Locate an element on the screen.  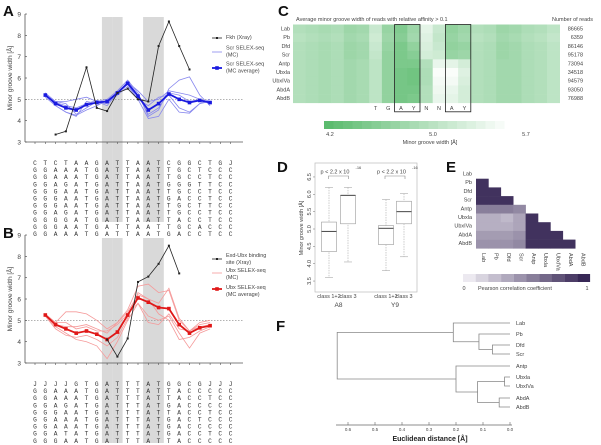
row-label: Scr is located at coordinates (286, 56).